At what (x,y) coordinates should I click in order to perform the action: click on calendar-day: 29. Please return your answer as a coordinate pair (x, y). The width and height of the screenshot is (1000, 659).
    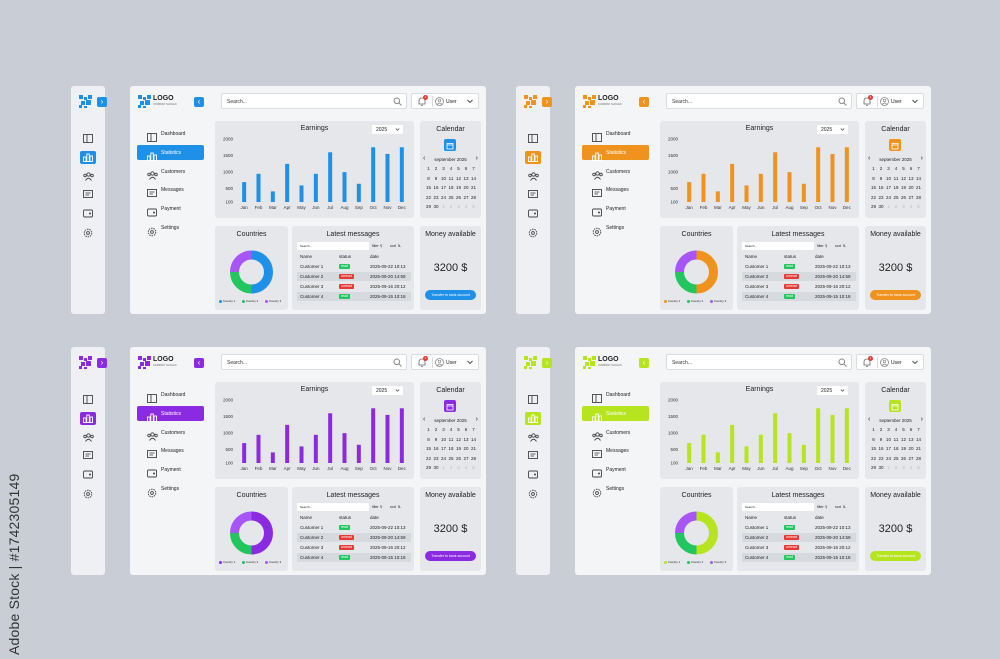
    Looking at the image, I should click on (873, 467).